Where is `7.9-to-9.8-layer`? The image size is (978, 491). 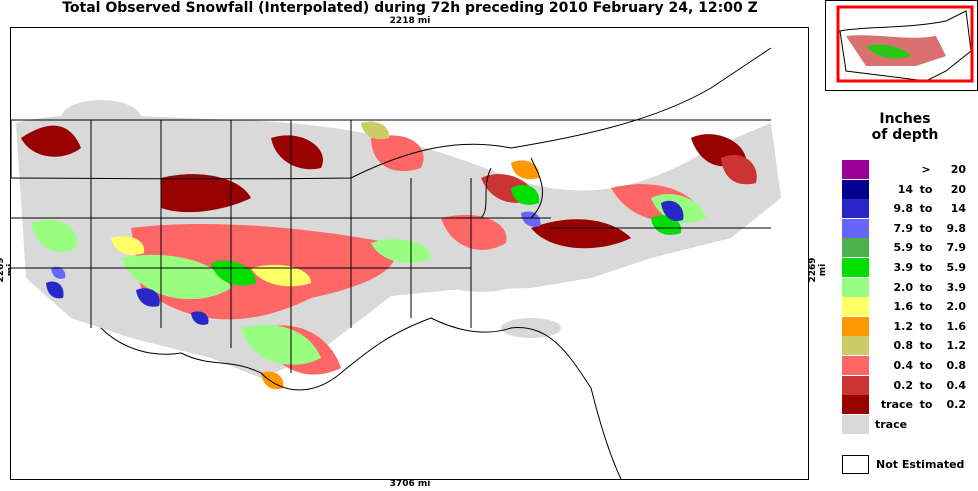
7.9-to-9.8-layer is located at coordinates (296, 245).